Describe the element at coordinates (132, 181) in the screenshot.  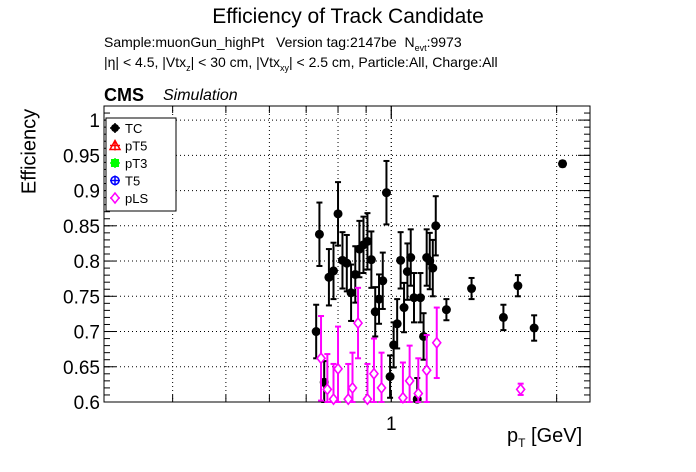
I see `legend-label: T5` at that location.